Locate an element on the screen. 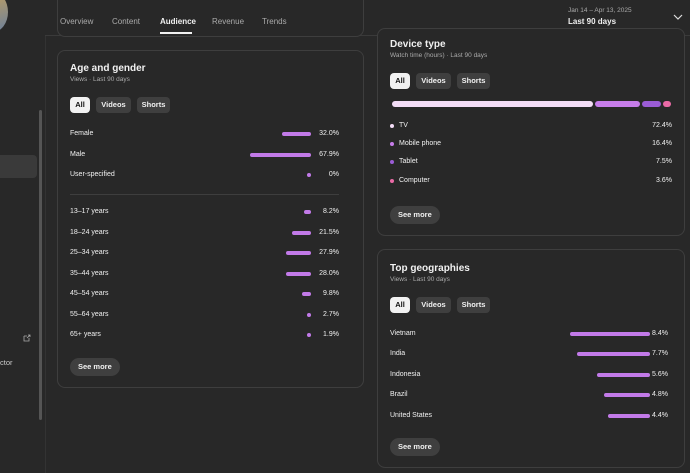 The image size is (690, 473). row-value: 28.0% is located at coordinates (329, 273).